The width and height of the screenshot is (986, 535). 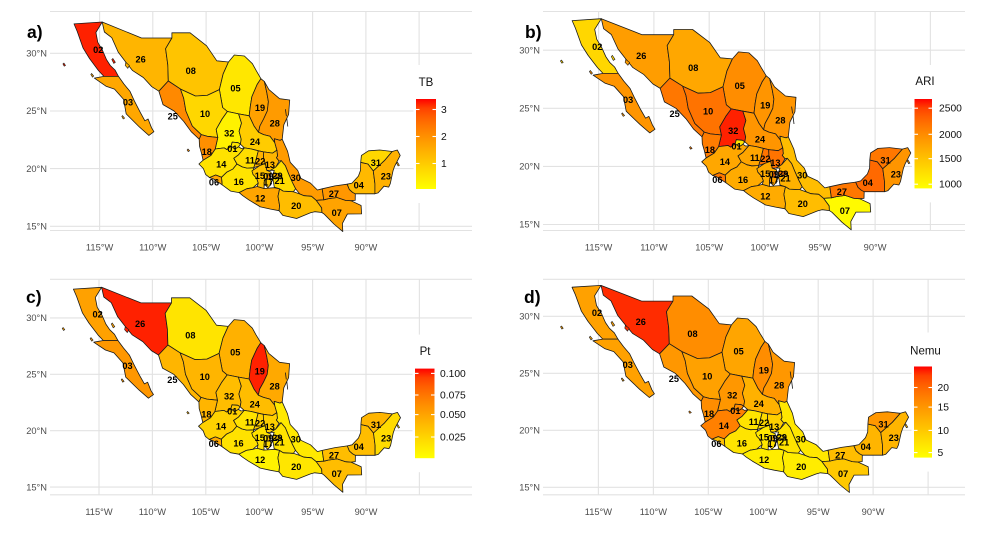 I want to click on svg-text: 18, so click(x=709, y=414).